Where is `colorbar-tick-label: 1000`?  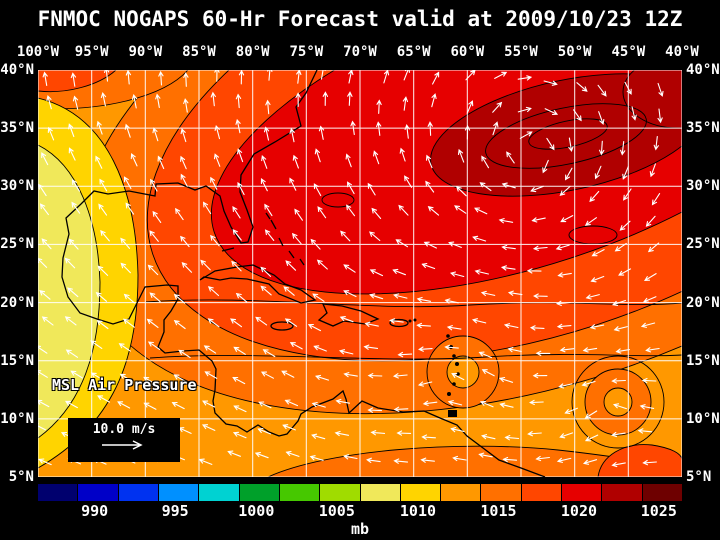 colorbar-tick-label: 1000 is located at coordinates (256, 511).